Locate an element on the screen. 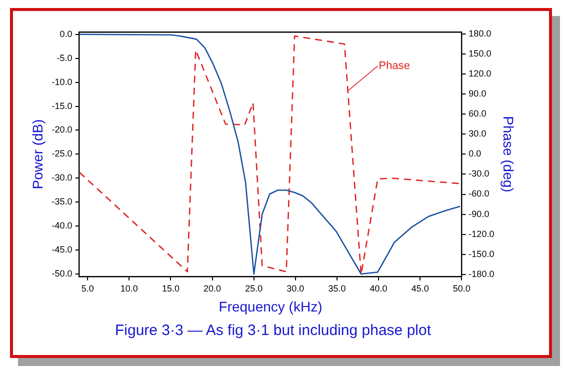 The image size is (564, 382). y2-tick-label: -180.0 is located at coordinates (481, 273).